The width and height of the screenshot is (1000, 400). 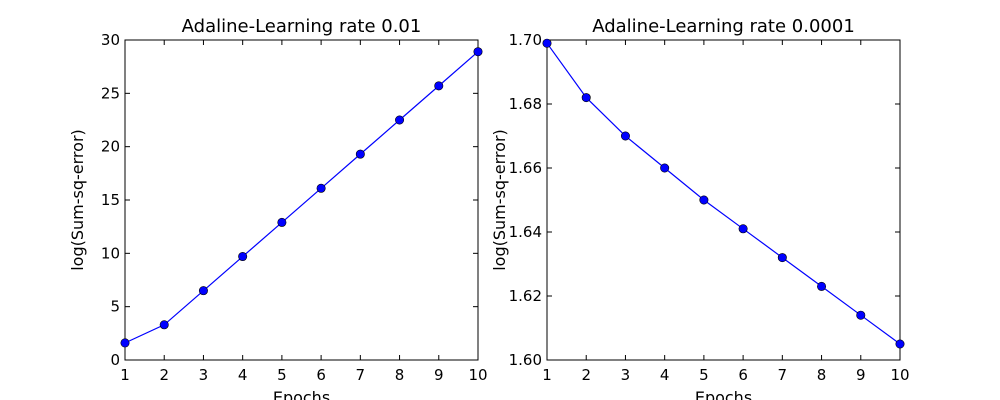 I want to click on y-tick-label: 30, so click(x=110, y=40).